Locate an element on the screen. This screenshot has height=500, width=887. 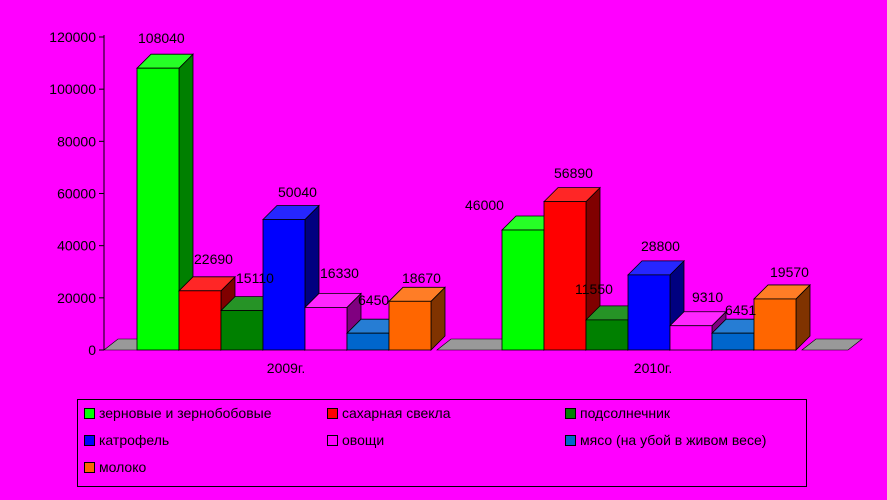
y-tick-label: 80000 is located at coordinates (76, 141).